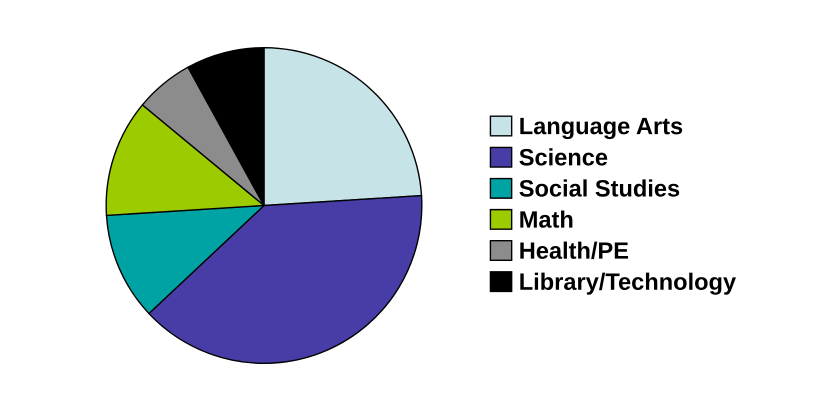 The width and height of the screenshot is (825, 411). Describe the element at coordinates (601, 129) in the screenshot. I see `legend-label: Language Arts` at that location.